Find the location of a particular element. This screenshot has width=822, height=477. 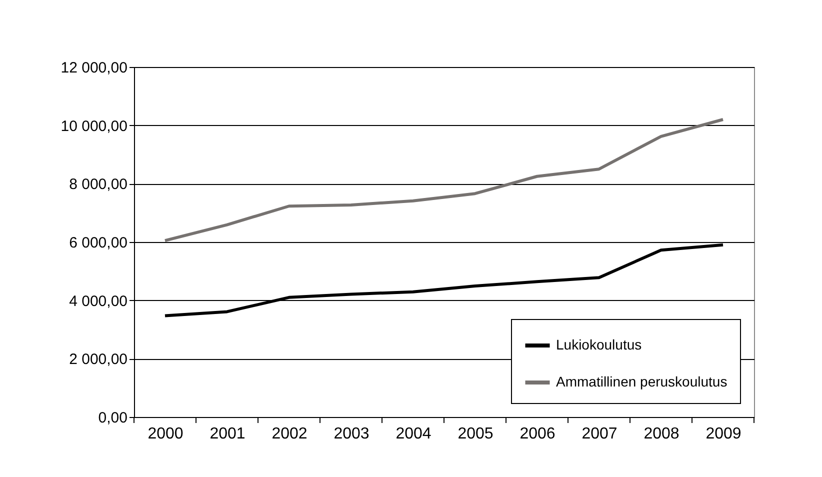

x-tick-label: 2001 is located at coordinates (228, 434).